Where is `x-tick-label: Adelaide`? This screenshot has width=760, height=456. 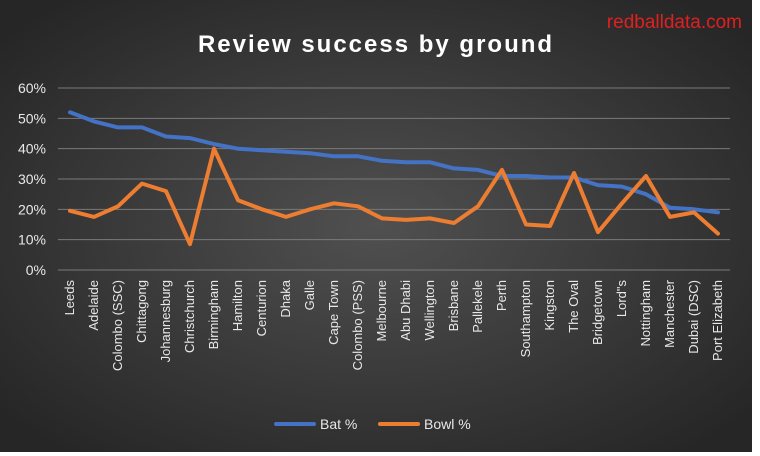
x-tick-label: Adelaide is located at coordinates (93, 305).